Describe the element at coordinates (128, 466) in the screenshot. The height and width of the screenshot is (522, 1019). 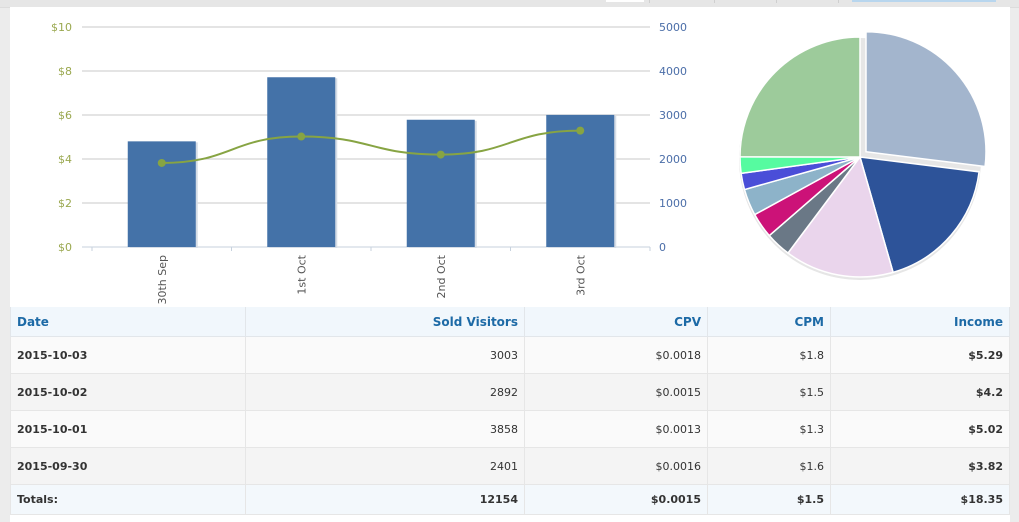
I see `cell-date: 2015-09-30` at that location.